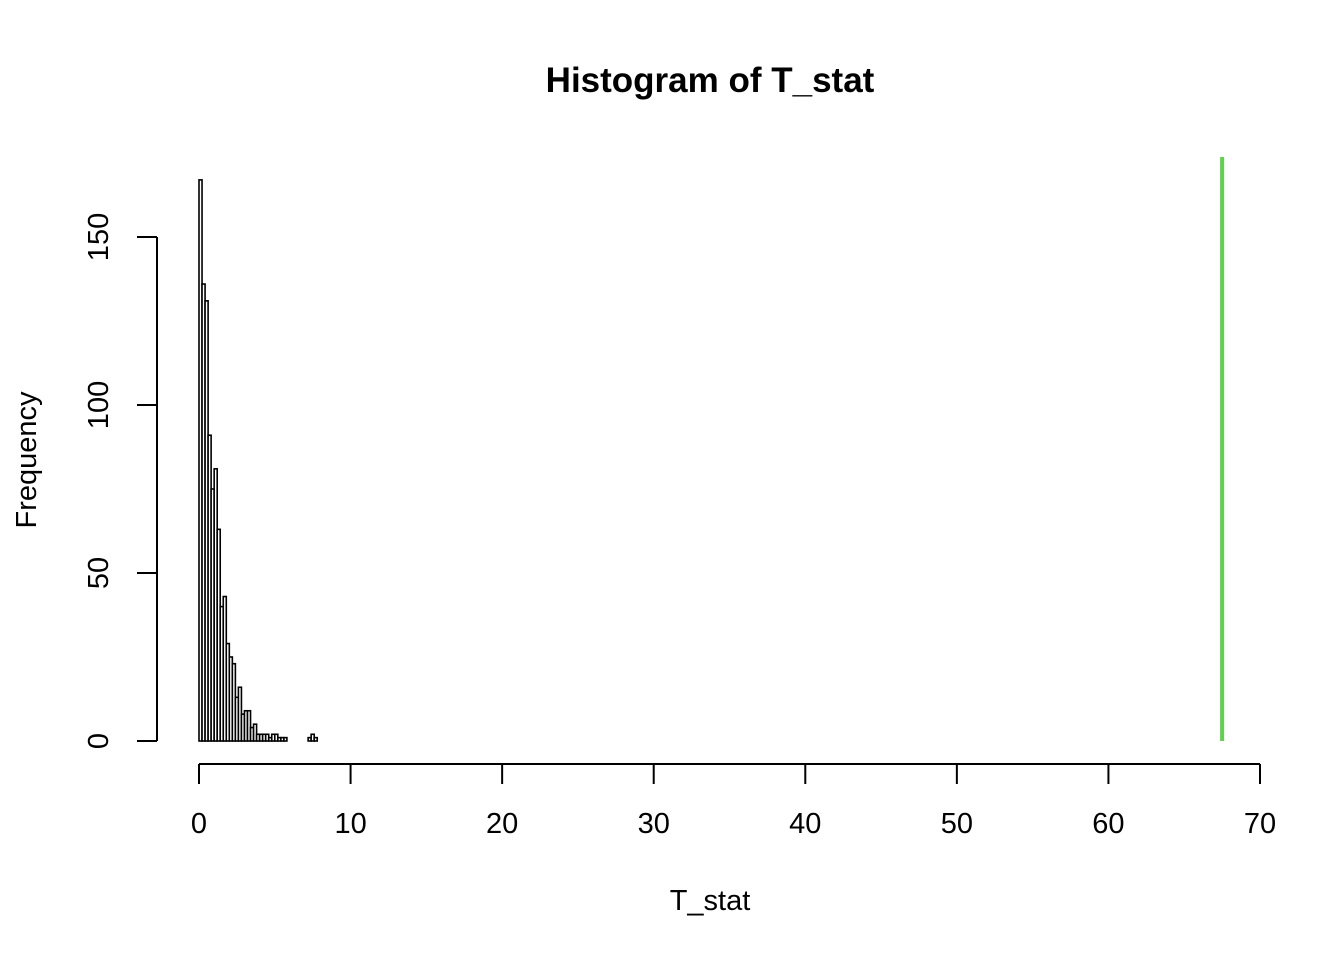 This screenshot has height=960, width=1344. What do you see at coordinates (350, 824) in the screenshot?
I see `x-tick-label: 10` at bounding box center [350, 824].